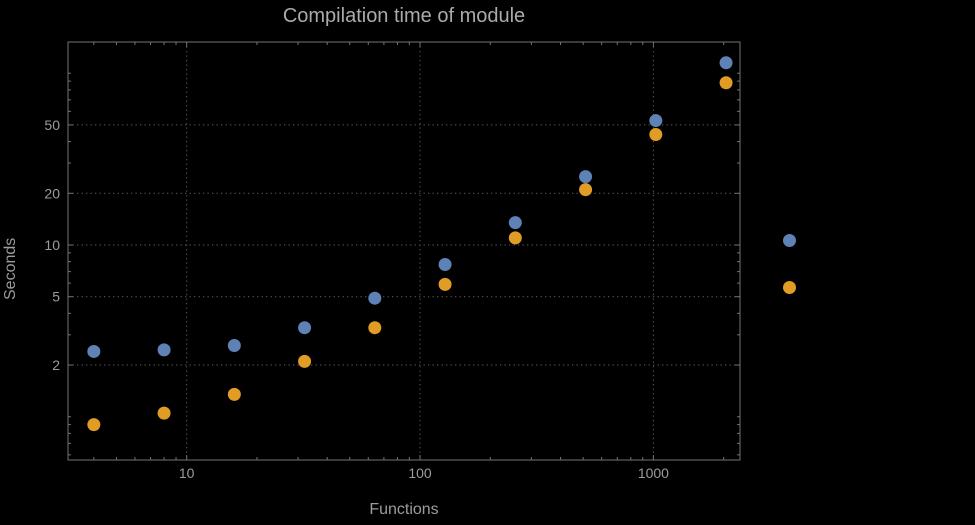 This screenshot has width=975, height=525. I want to click on y-tick-label: 5, so click(56, 297).